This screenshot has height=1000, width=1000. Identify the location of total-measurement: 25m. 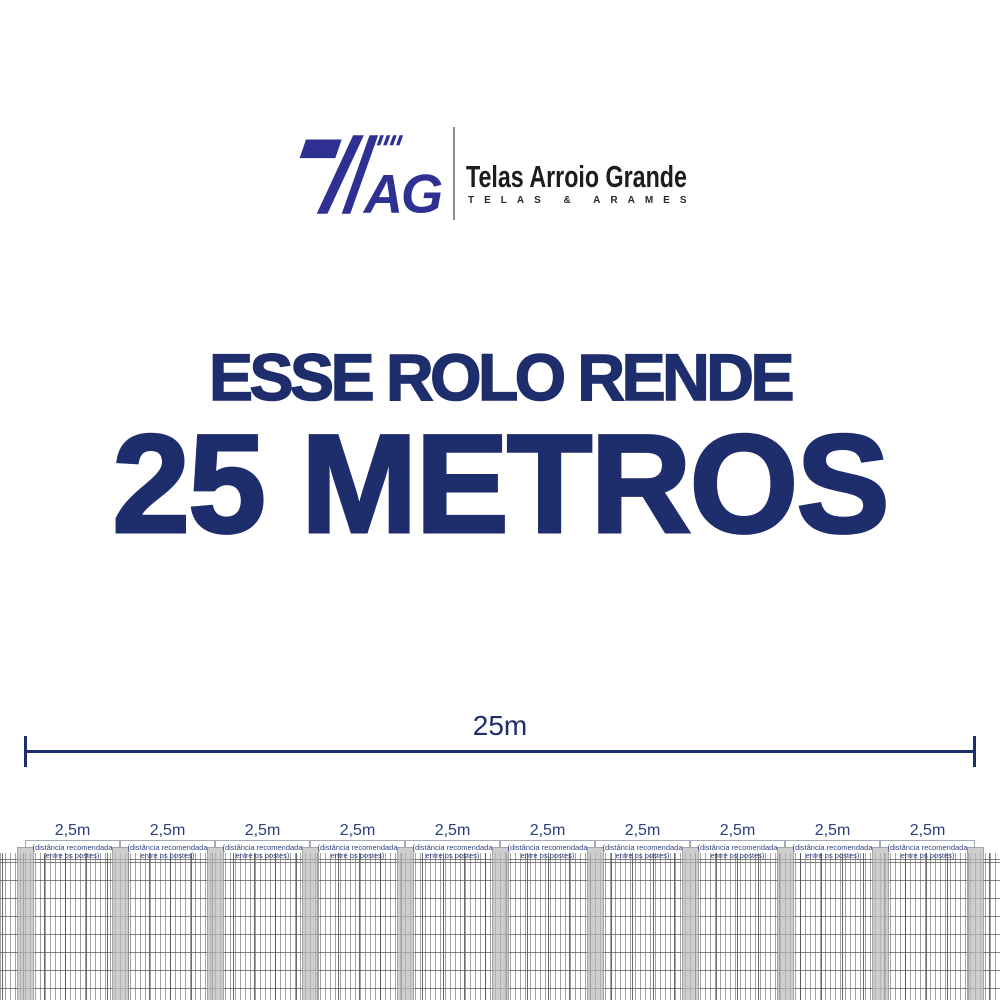
(500, 740).